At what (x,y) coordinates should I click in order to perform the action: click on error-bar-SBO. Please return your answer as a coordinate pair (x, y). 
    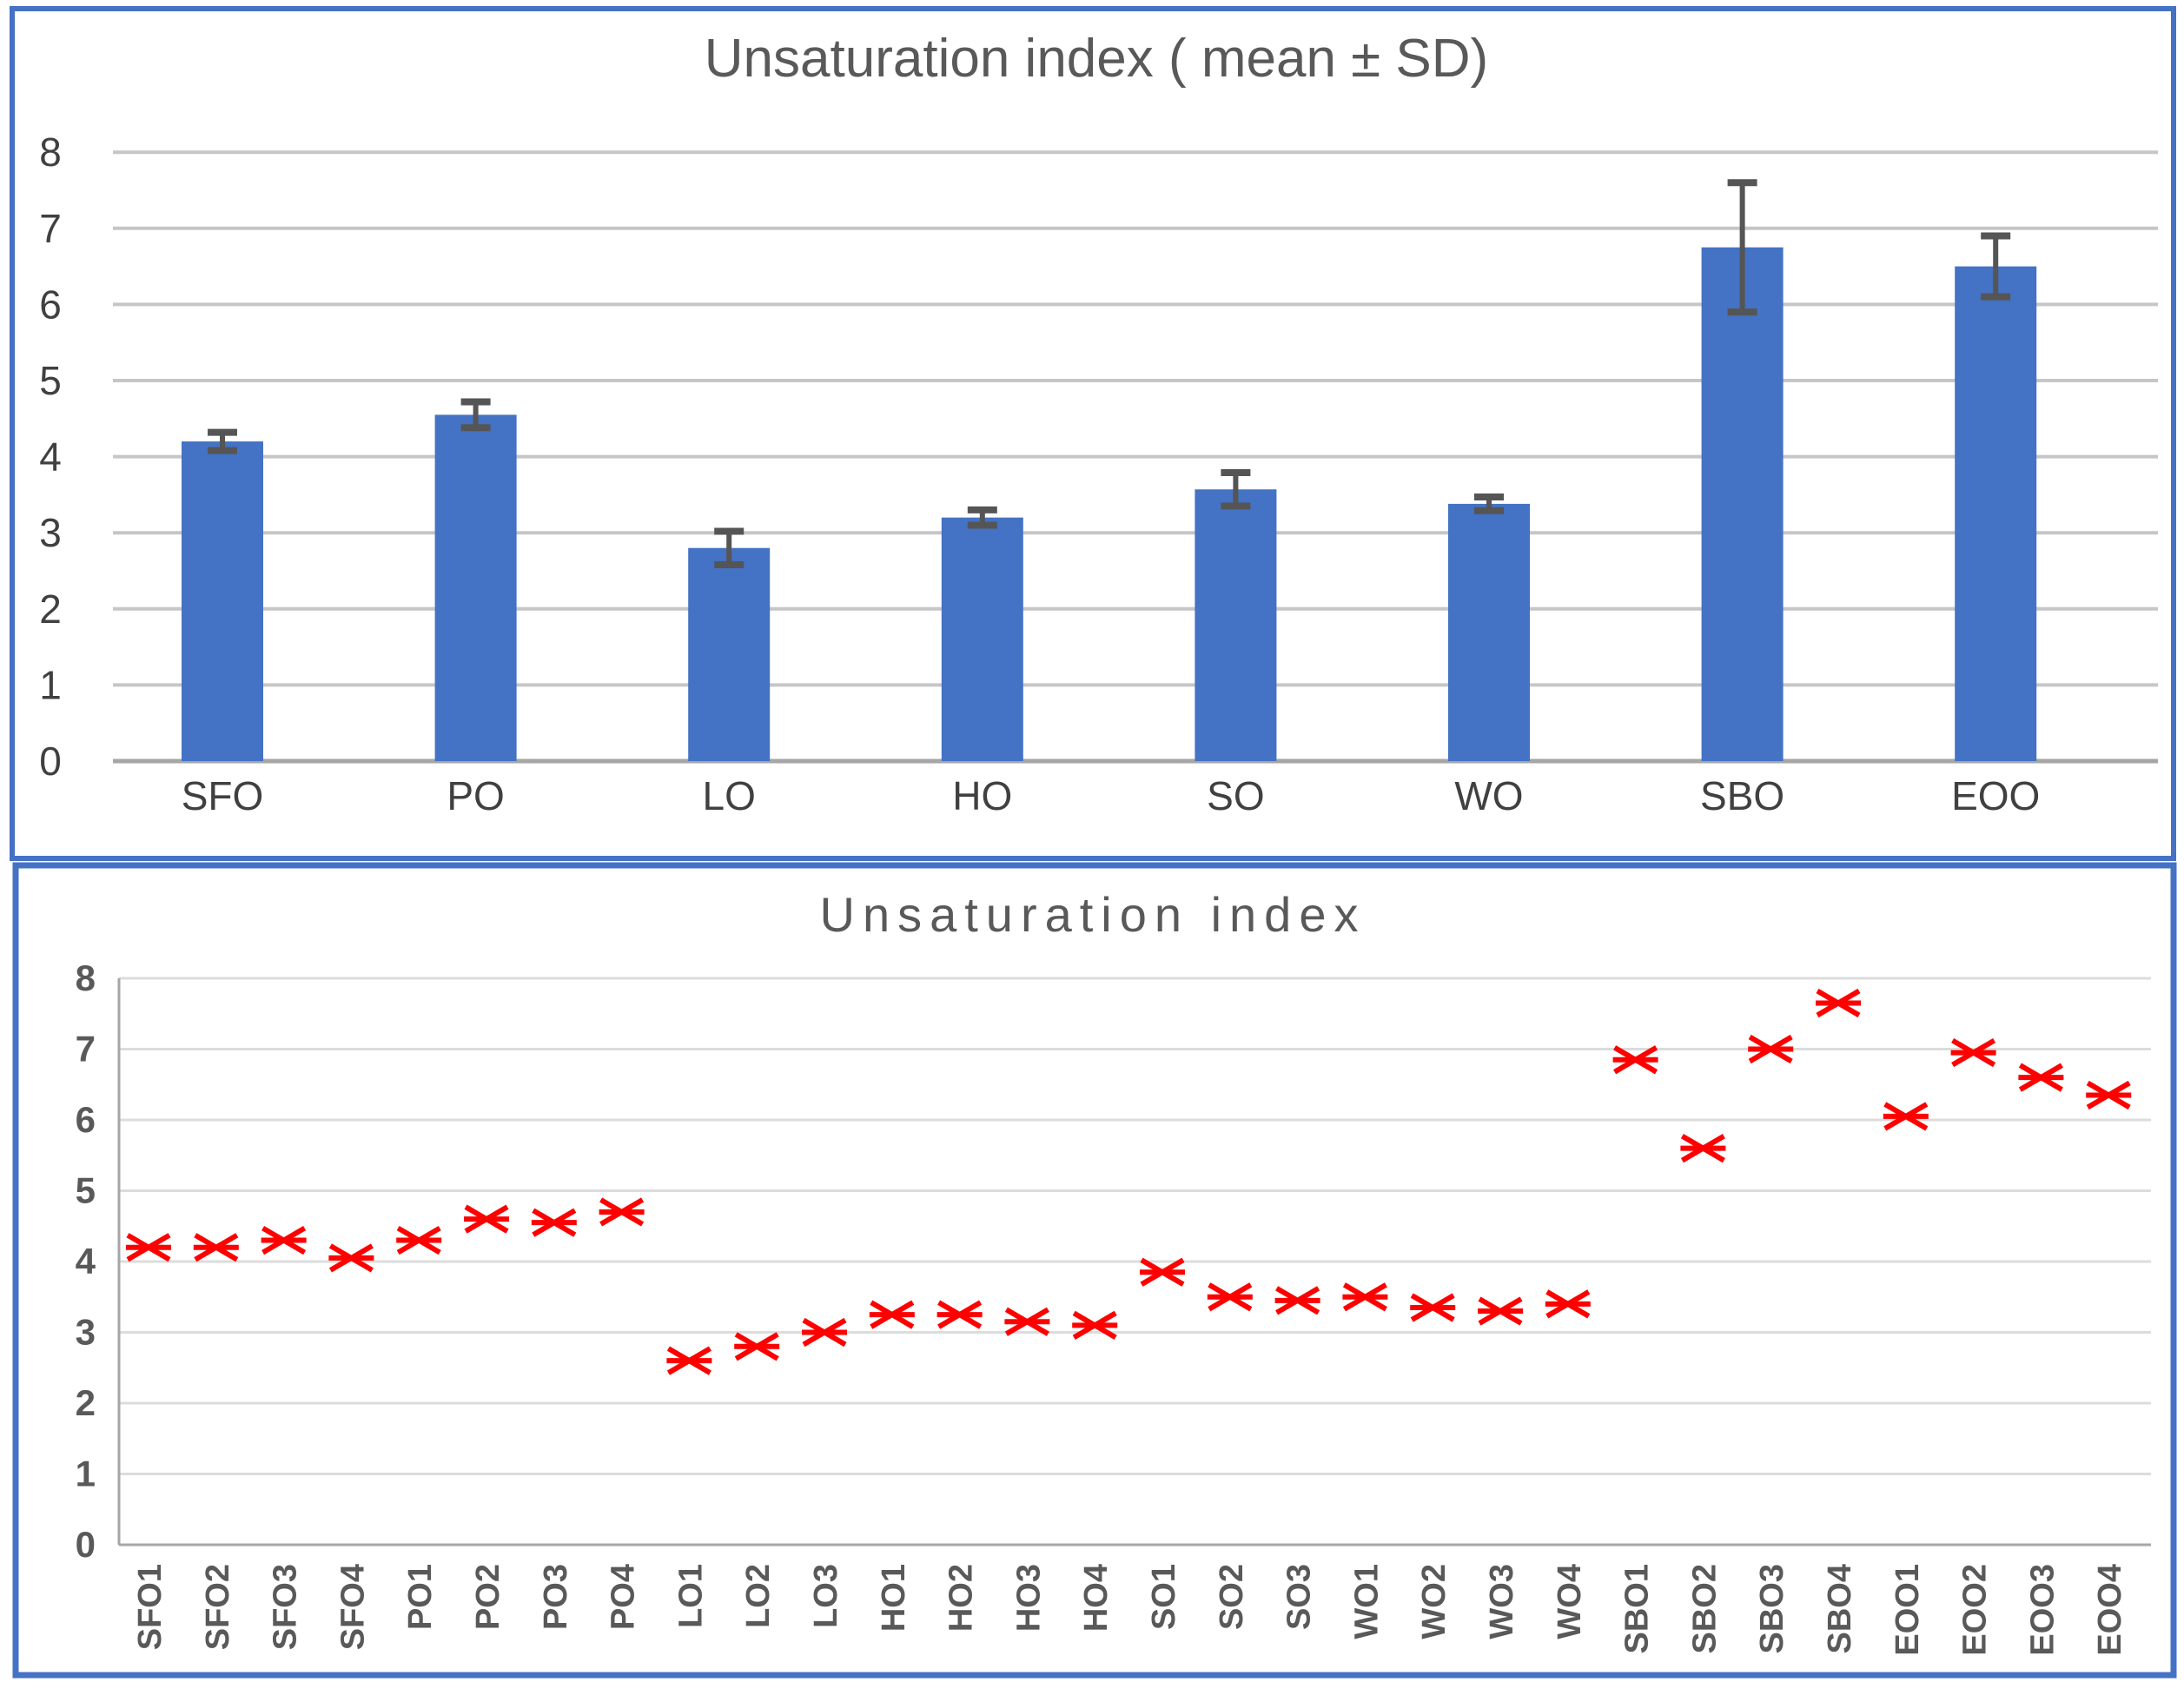
    Looking at the image, I should click on (1742, 248).